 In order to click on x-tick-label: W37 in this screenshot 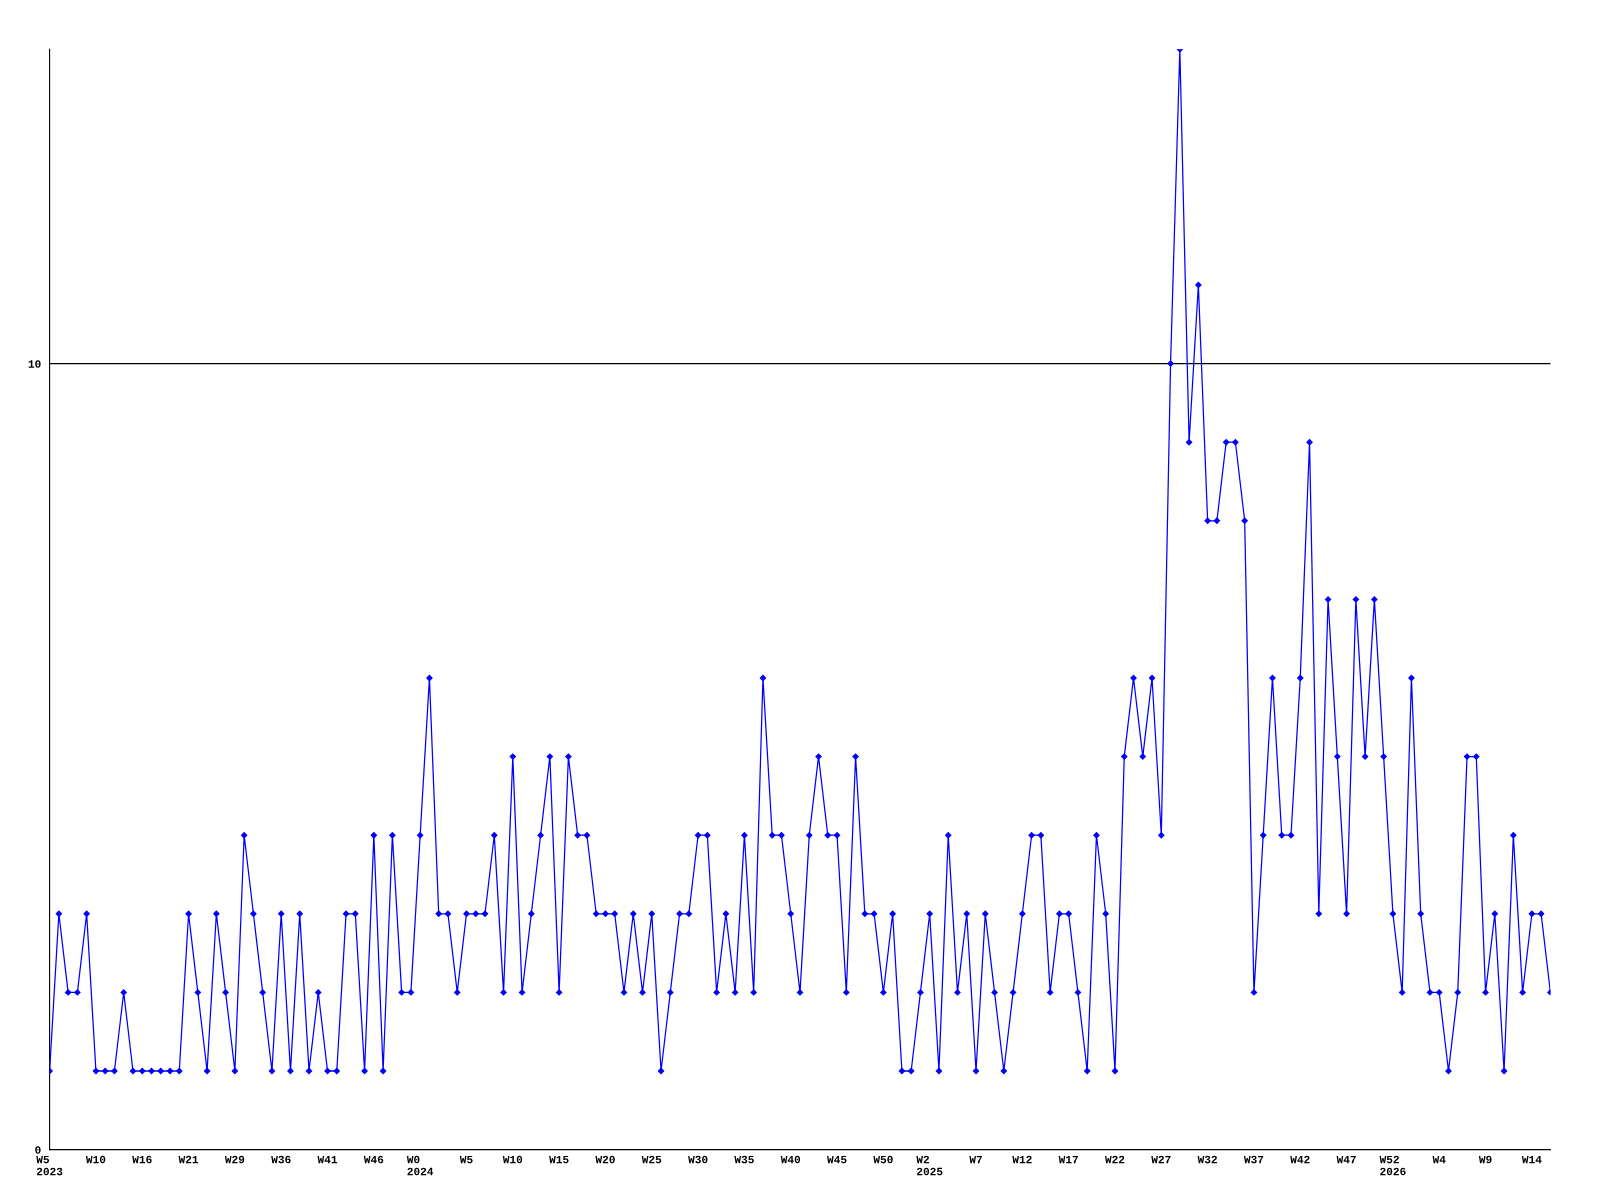, I will do `click(1253, 1159)`.